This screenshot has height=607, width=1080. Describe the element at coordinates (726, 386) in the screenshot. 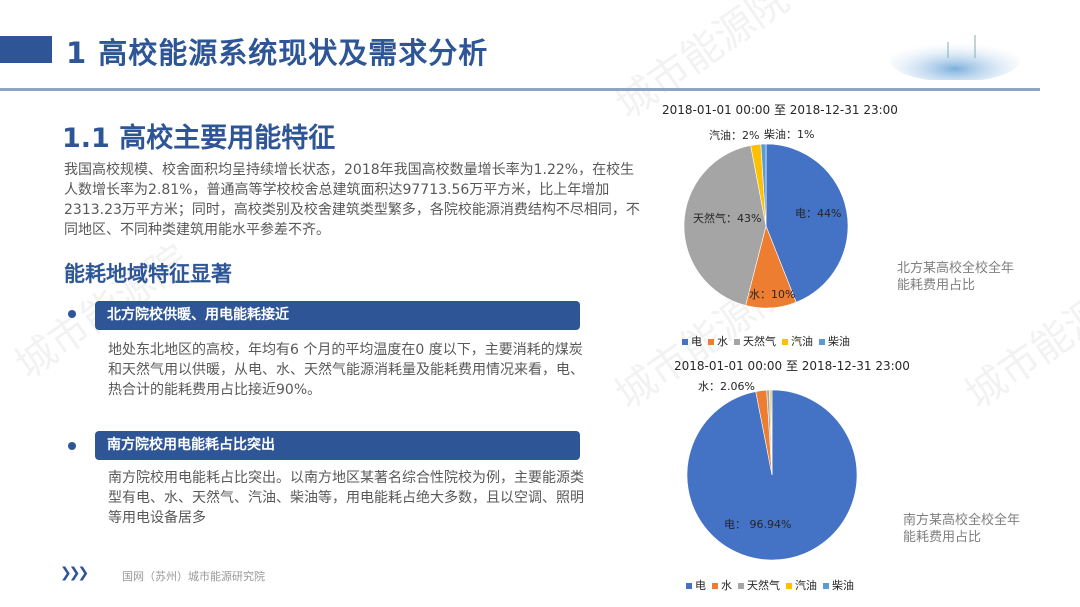

I see `chart2-label-water: 水：2.06%` at that location.